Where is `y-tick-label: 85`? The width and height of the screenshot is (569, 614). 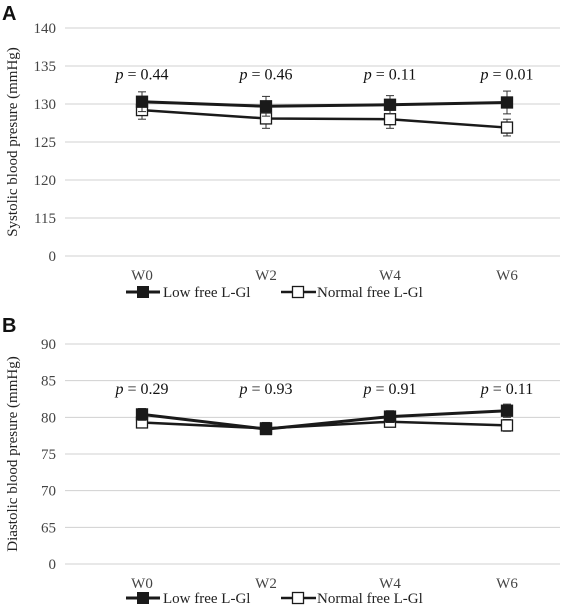 y-tick-label: 85 is located at coordinates (48, 382).